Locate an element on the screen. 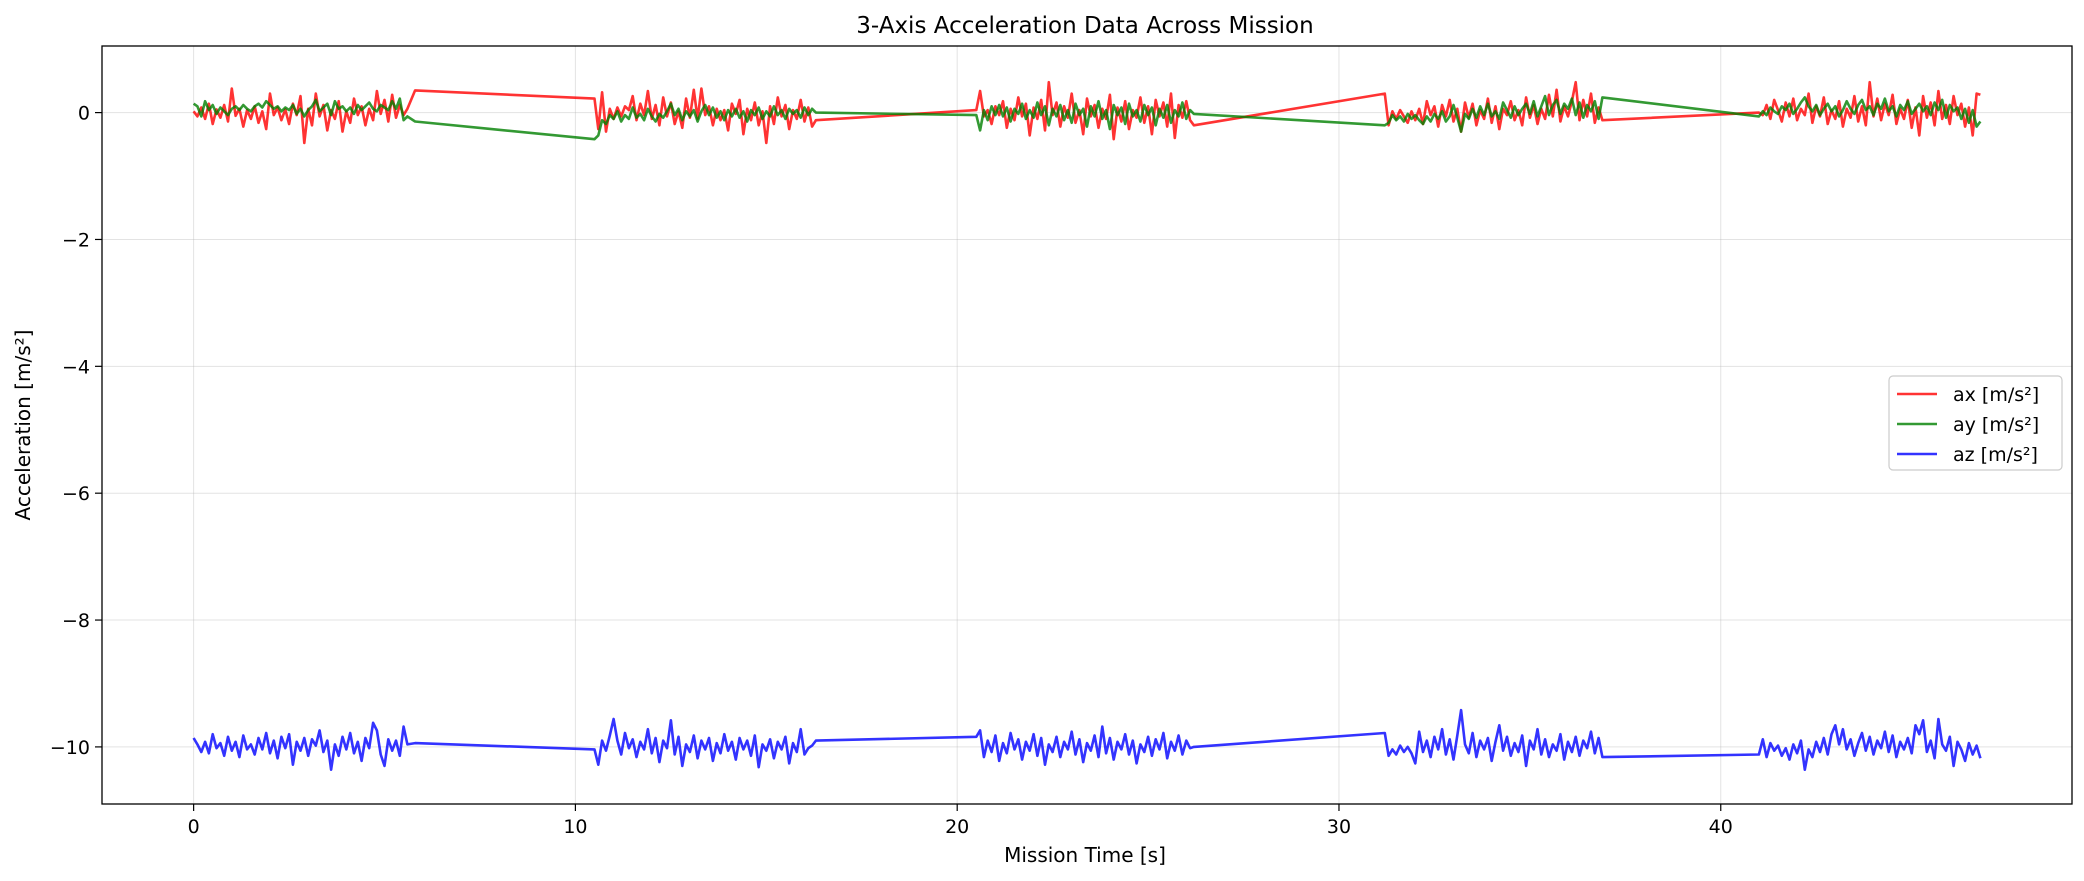  legend: ax [m/s²] ay [m/s²] az [m/s²] is located at coordinates (1975, 423).